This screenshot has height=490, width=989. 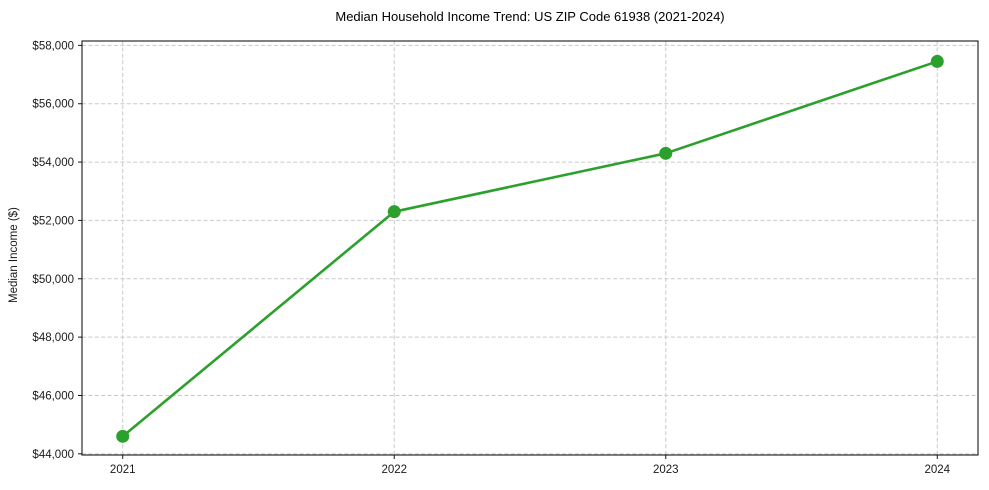 I want to click on y-tick-label: $58,000, so click(x=53, y=46).